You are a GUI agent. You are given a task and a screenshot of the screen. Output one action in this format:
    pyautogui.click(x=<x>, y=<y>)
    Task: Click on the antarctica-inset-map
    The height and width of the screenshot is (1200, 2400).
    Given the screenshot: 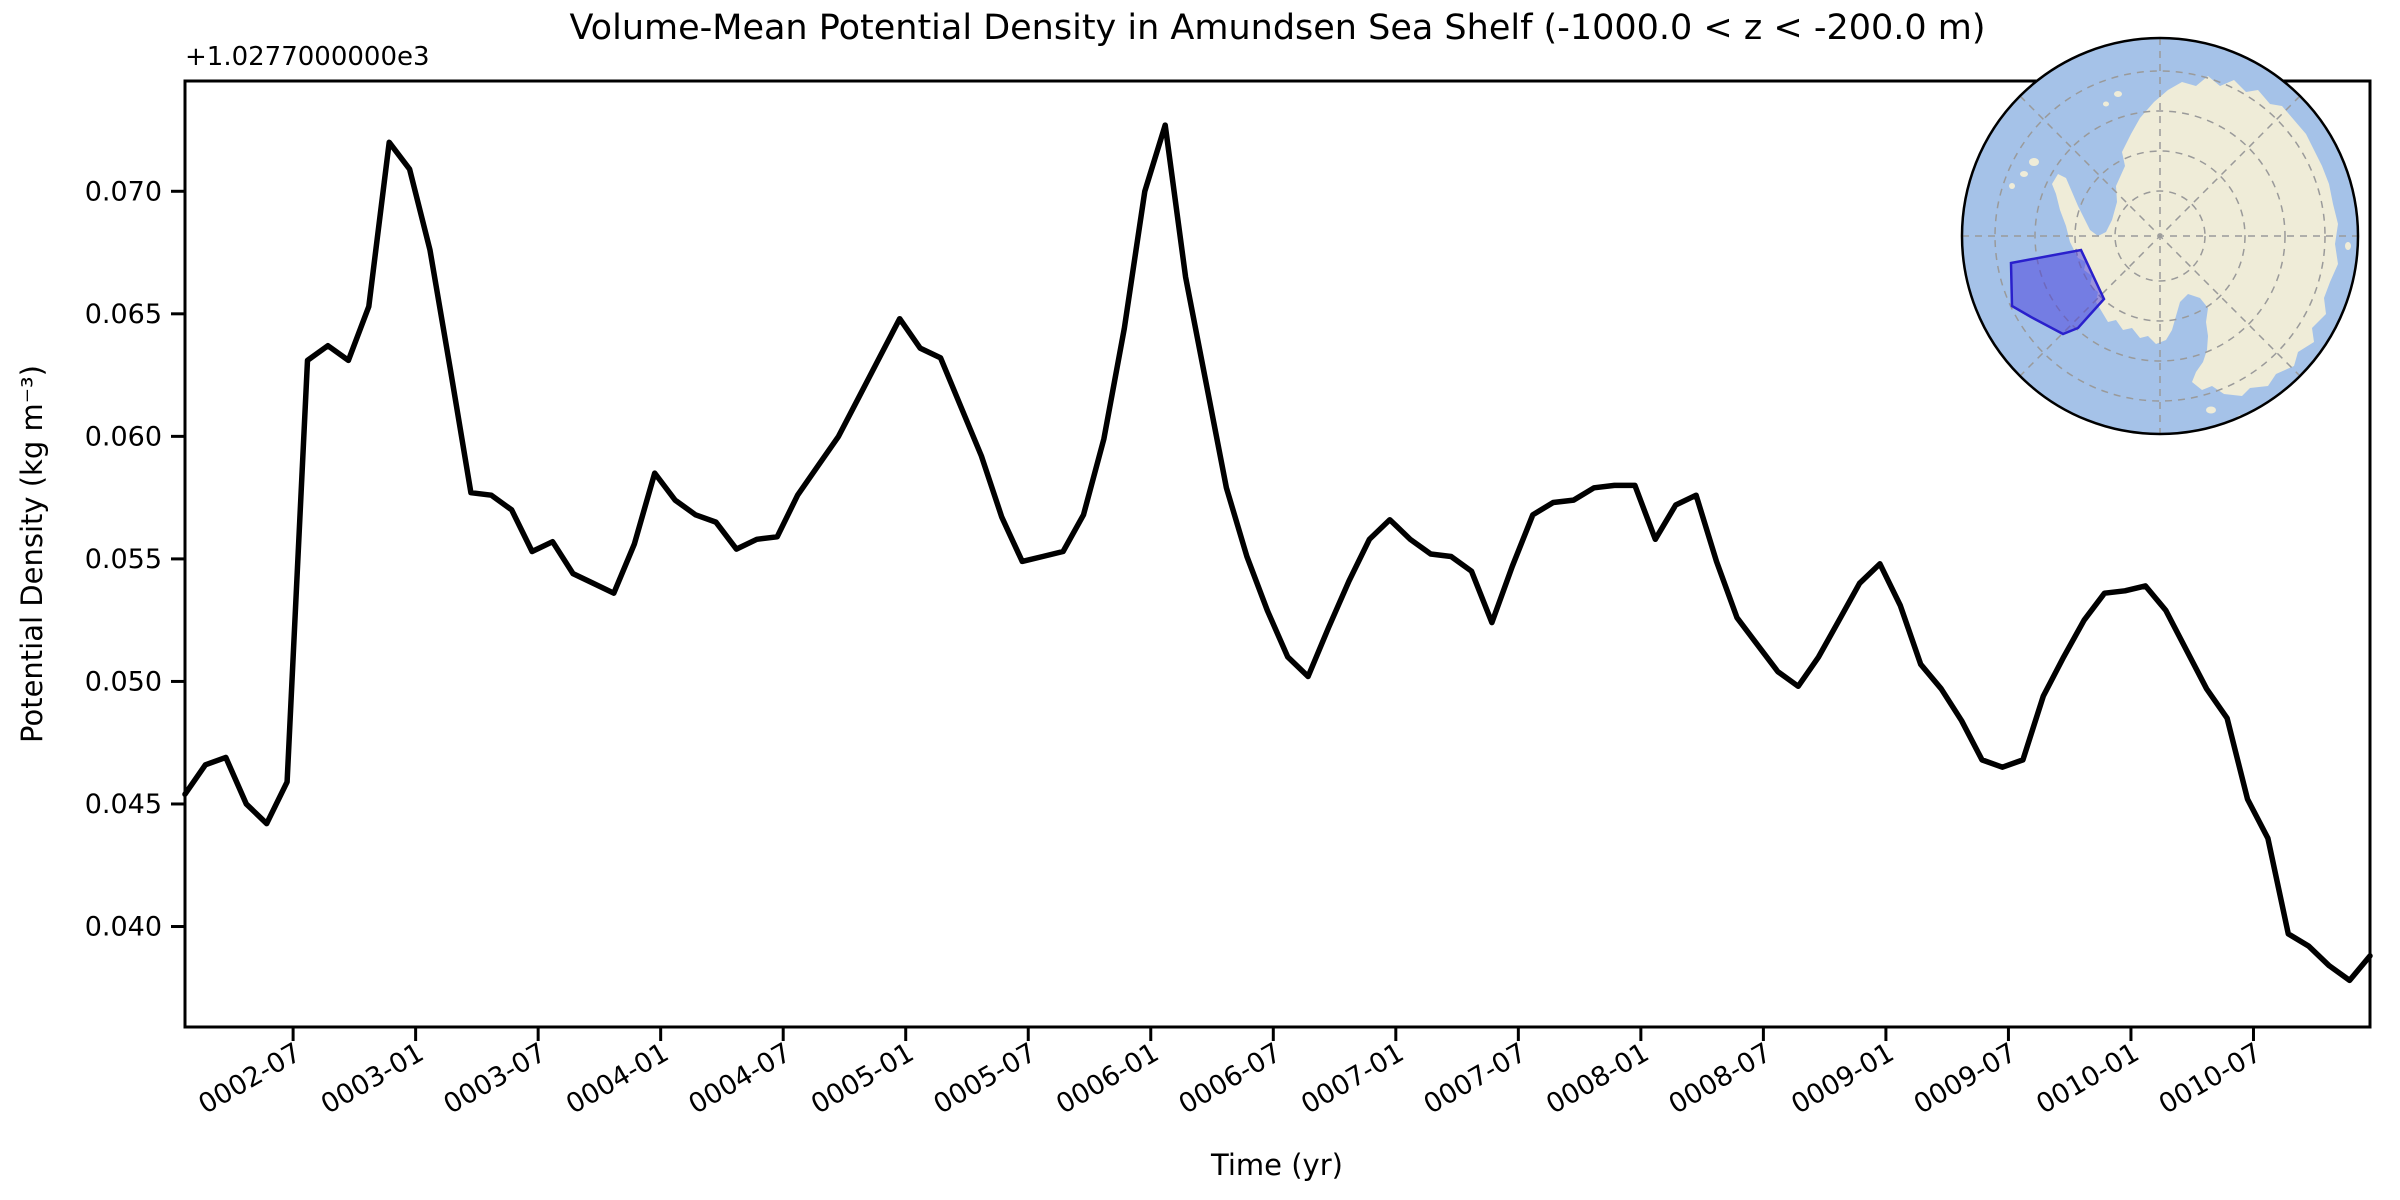 What is the action you would take?
    pyautogui.click(x=2160, y=236)
    